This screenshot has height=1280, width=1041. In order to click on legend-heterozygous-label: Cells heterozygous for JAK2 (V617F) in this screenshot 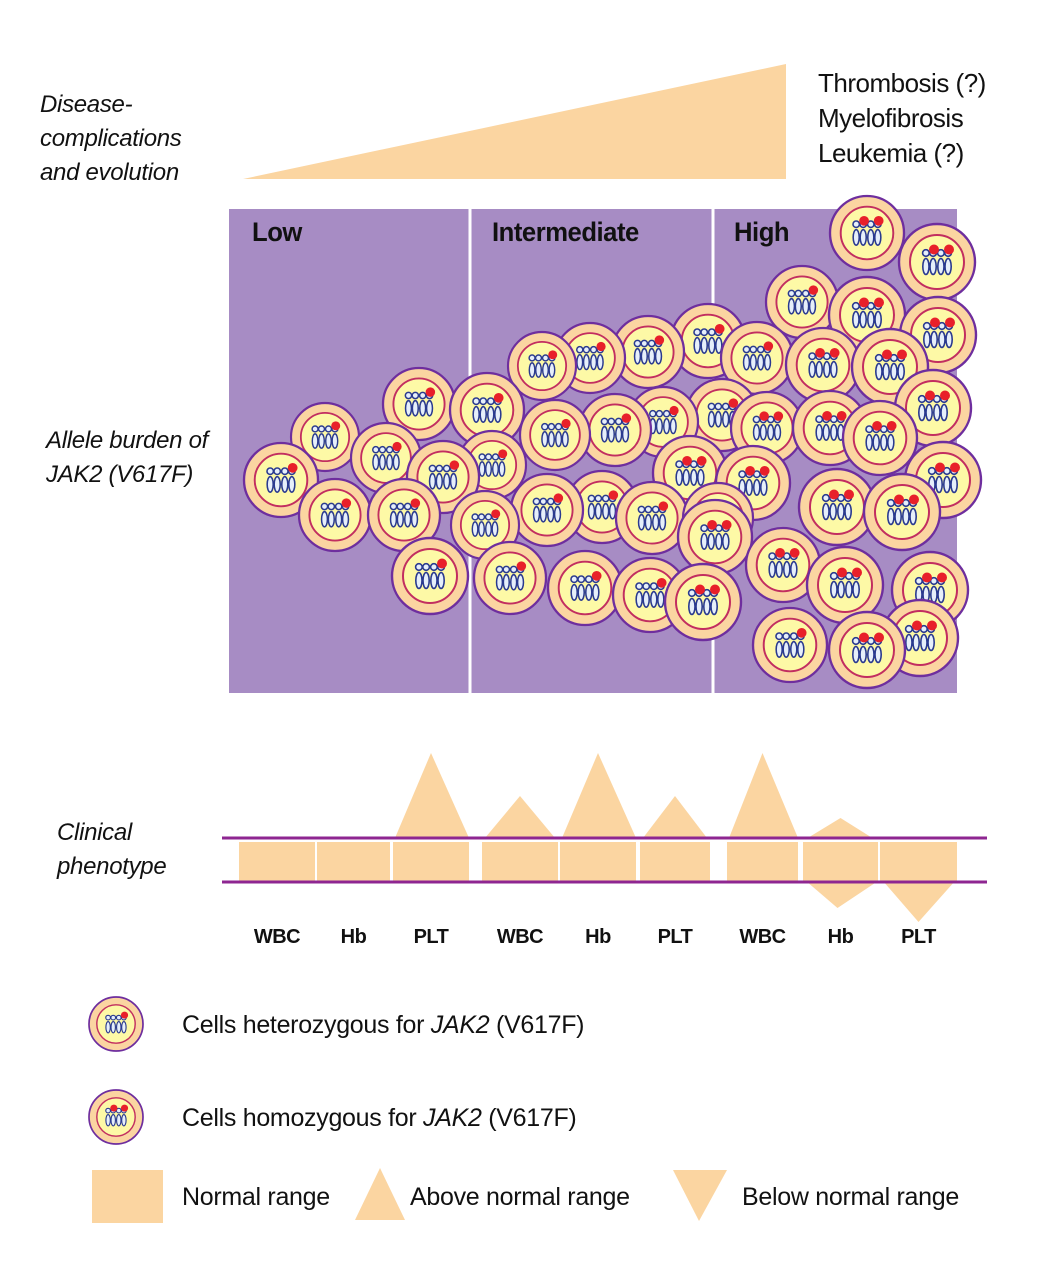, I will do `click(383, 1025)`.